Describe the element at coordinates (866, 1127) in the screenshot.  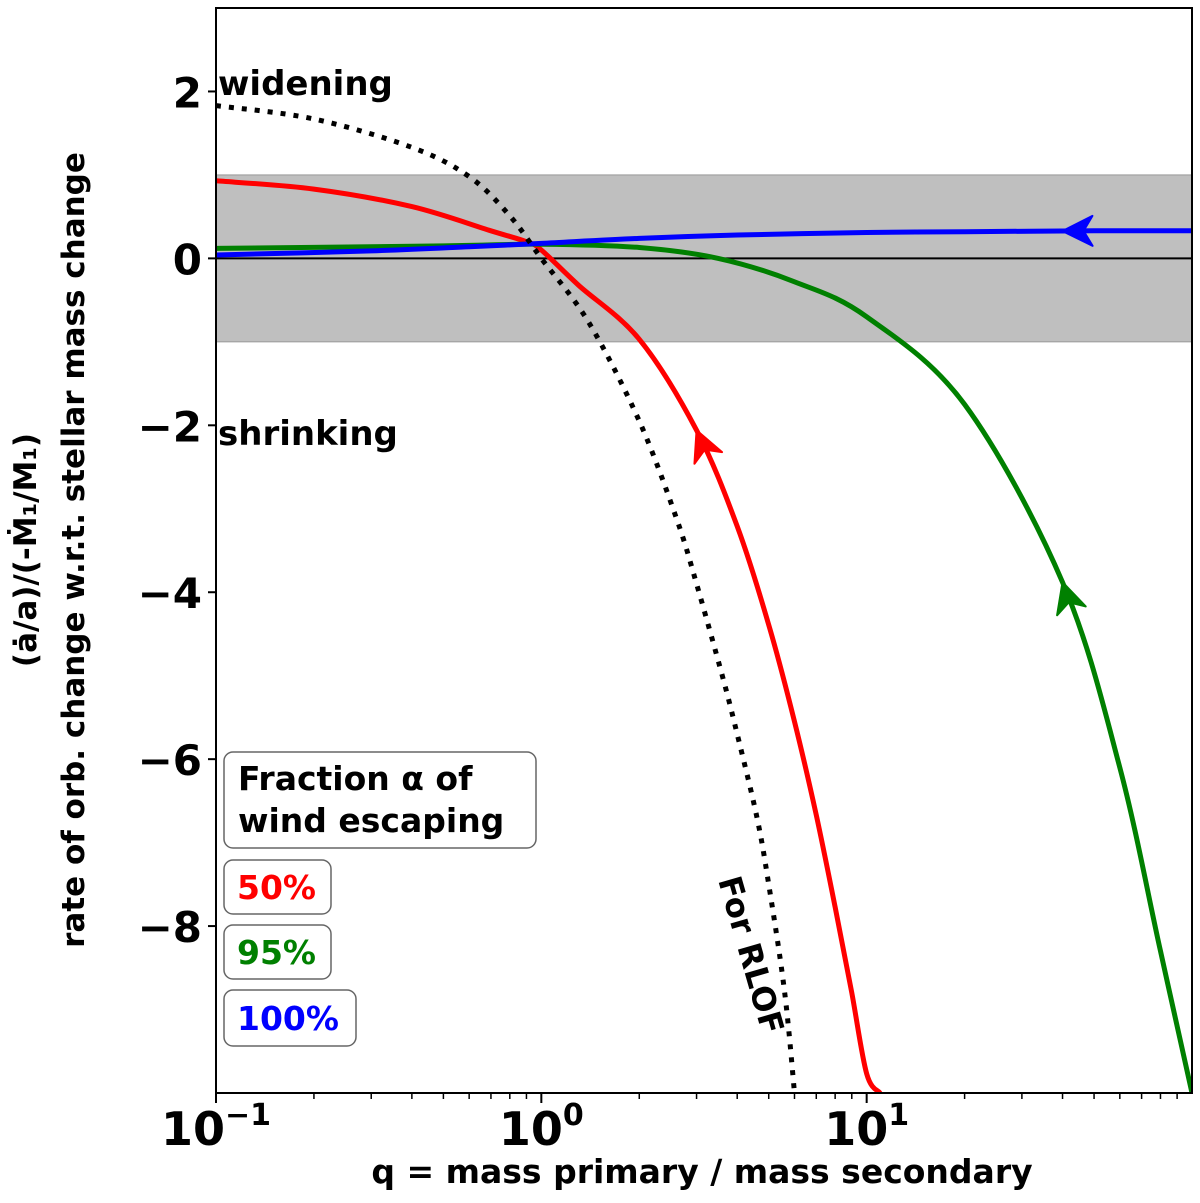
I see `x-tick-label: 10¹` at that location.